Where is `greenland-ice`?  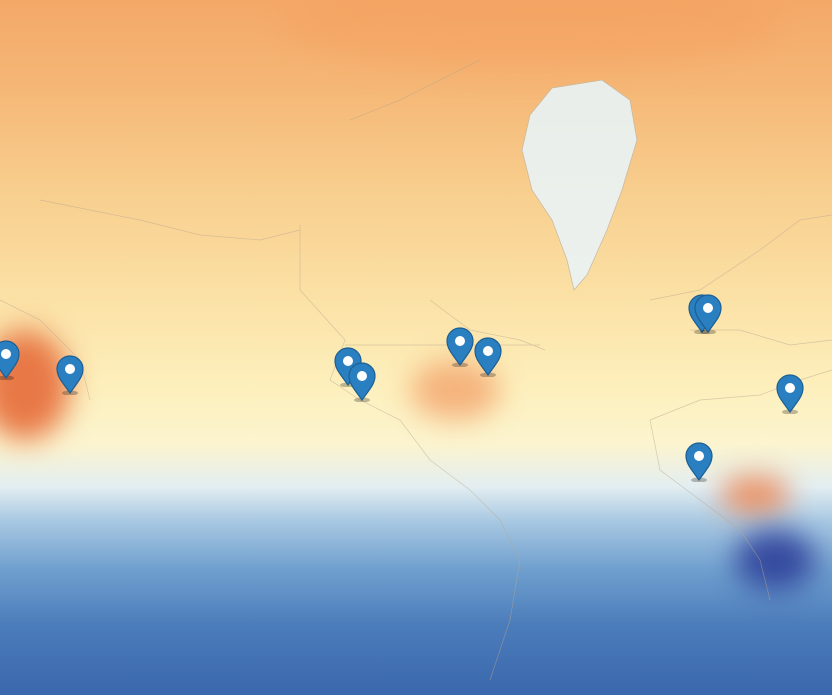
greenland-ice is located at coordinates (579, 185).